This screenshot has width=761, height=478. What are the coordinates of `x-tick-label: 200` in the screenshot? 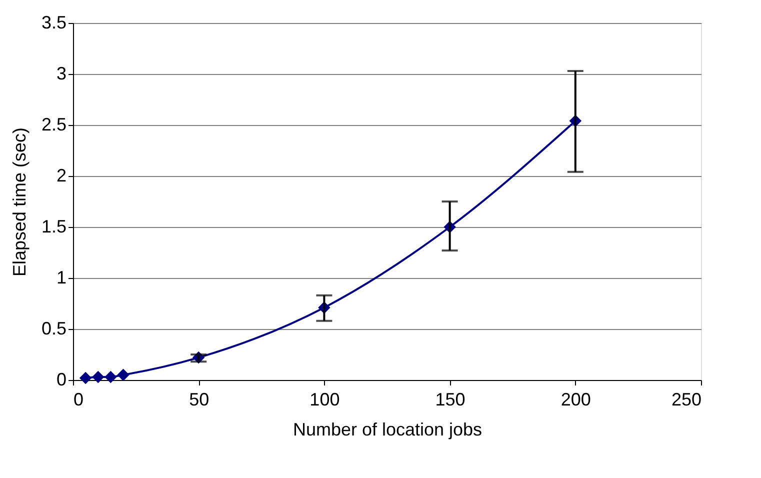 It's located at (575, 400).